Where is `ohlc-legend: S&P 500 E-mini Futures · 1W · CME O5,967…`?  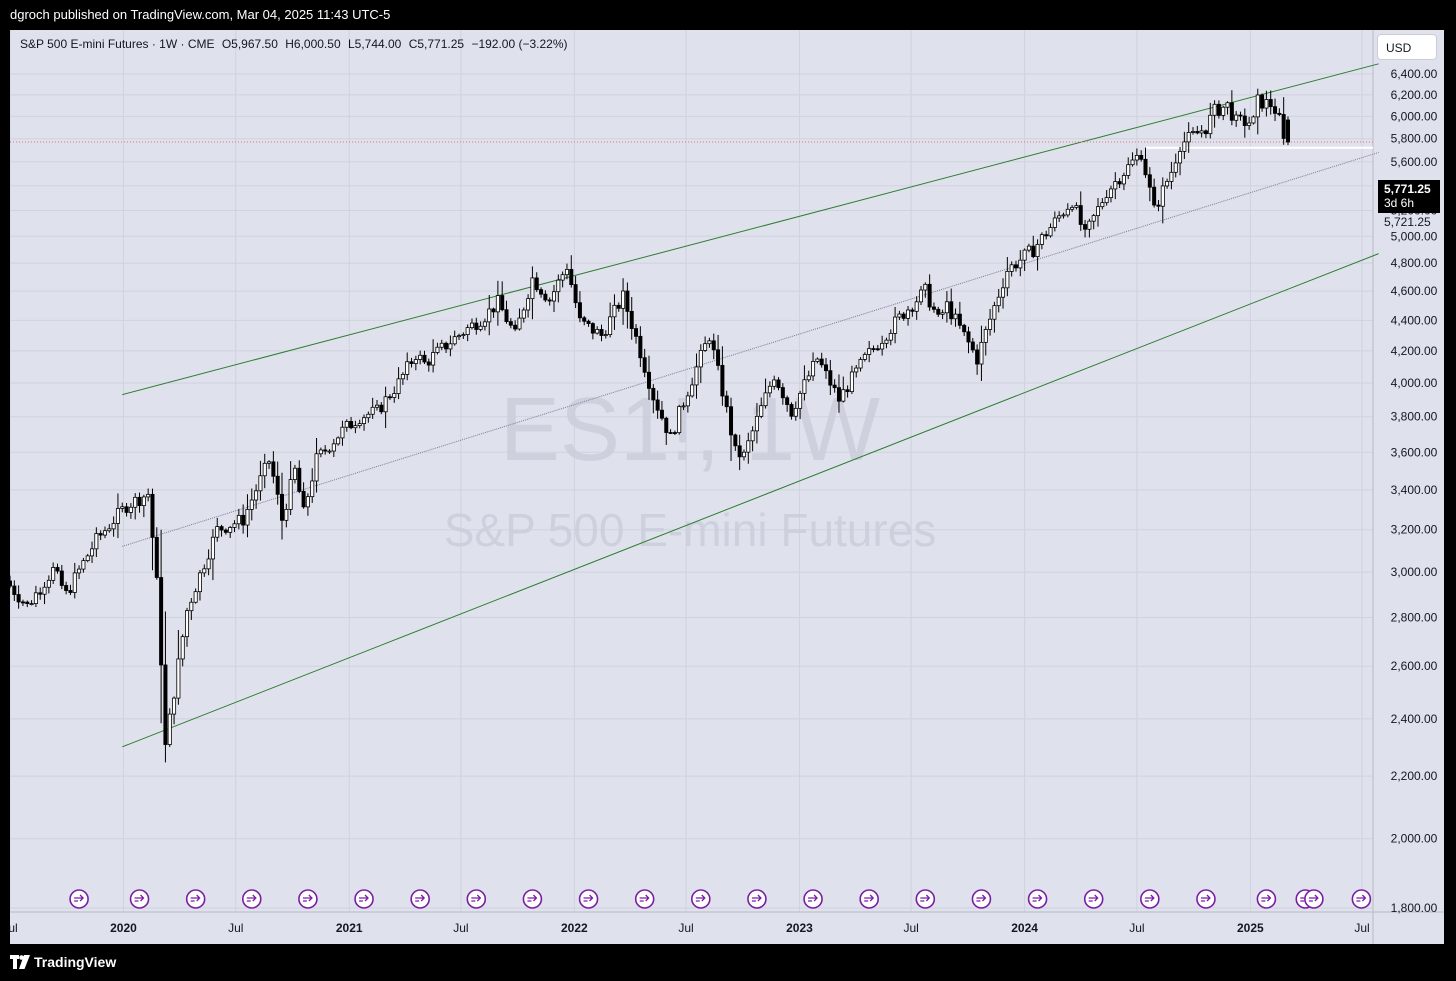
ohlc-legend: S&P 500 E-mini Futures · 1W · CME O5,967… is located at coordinates (296, 44).